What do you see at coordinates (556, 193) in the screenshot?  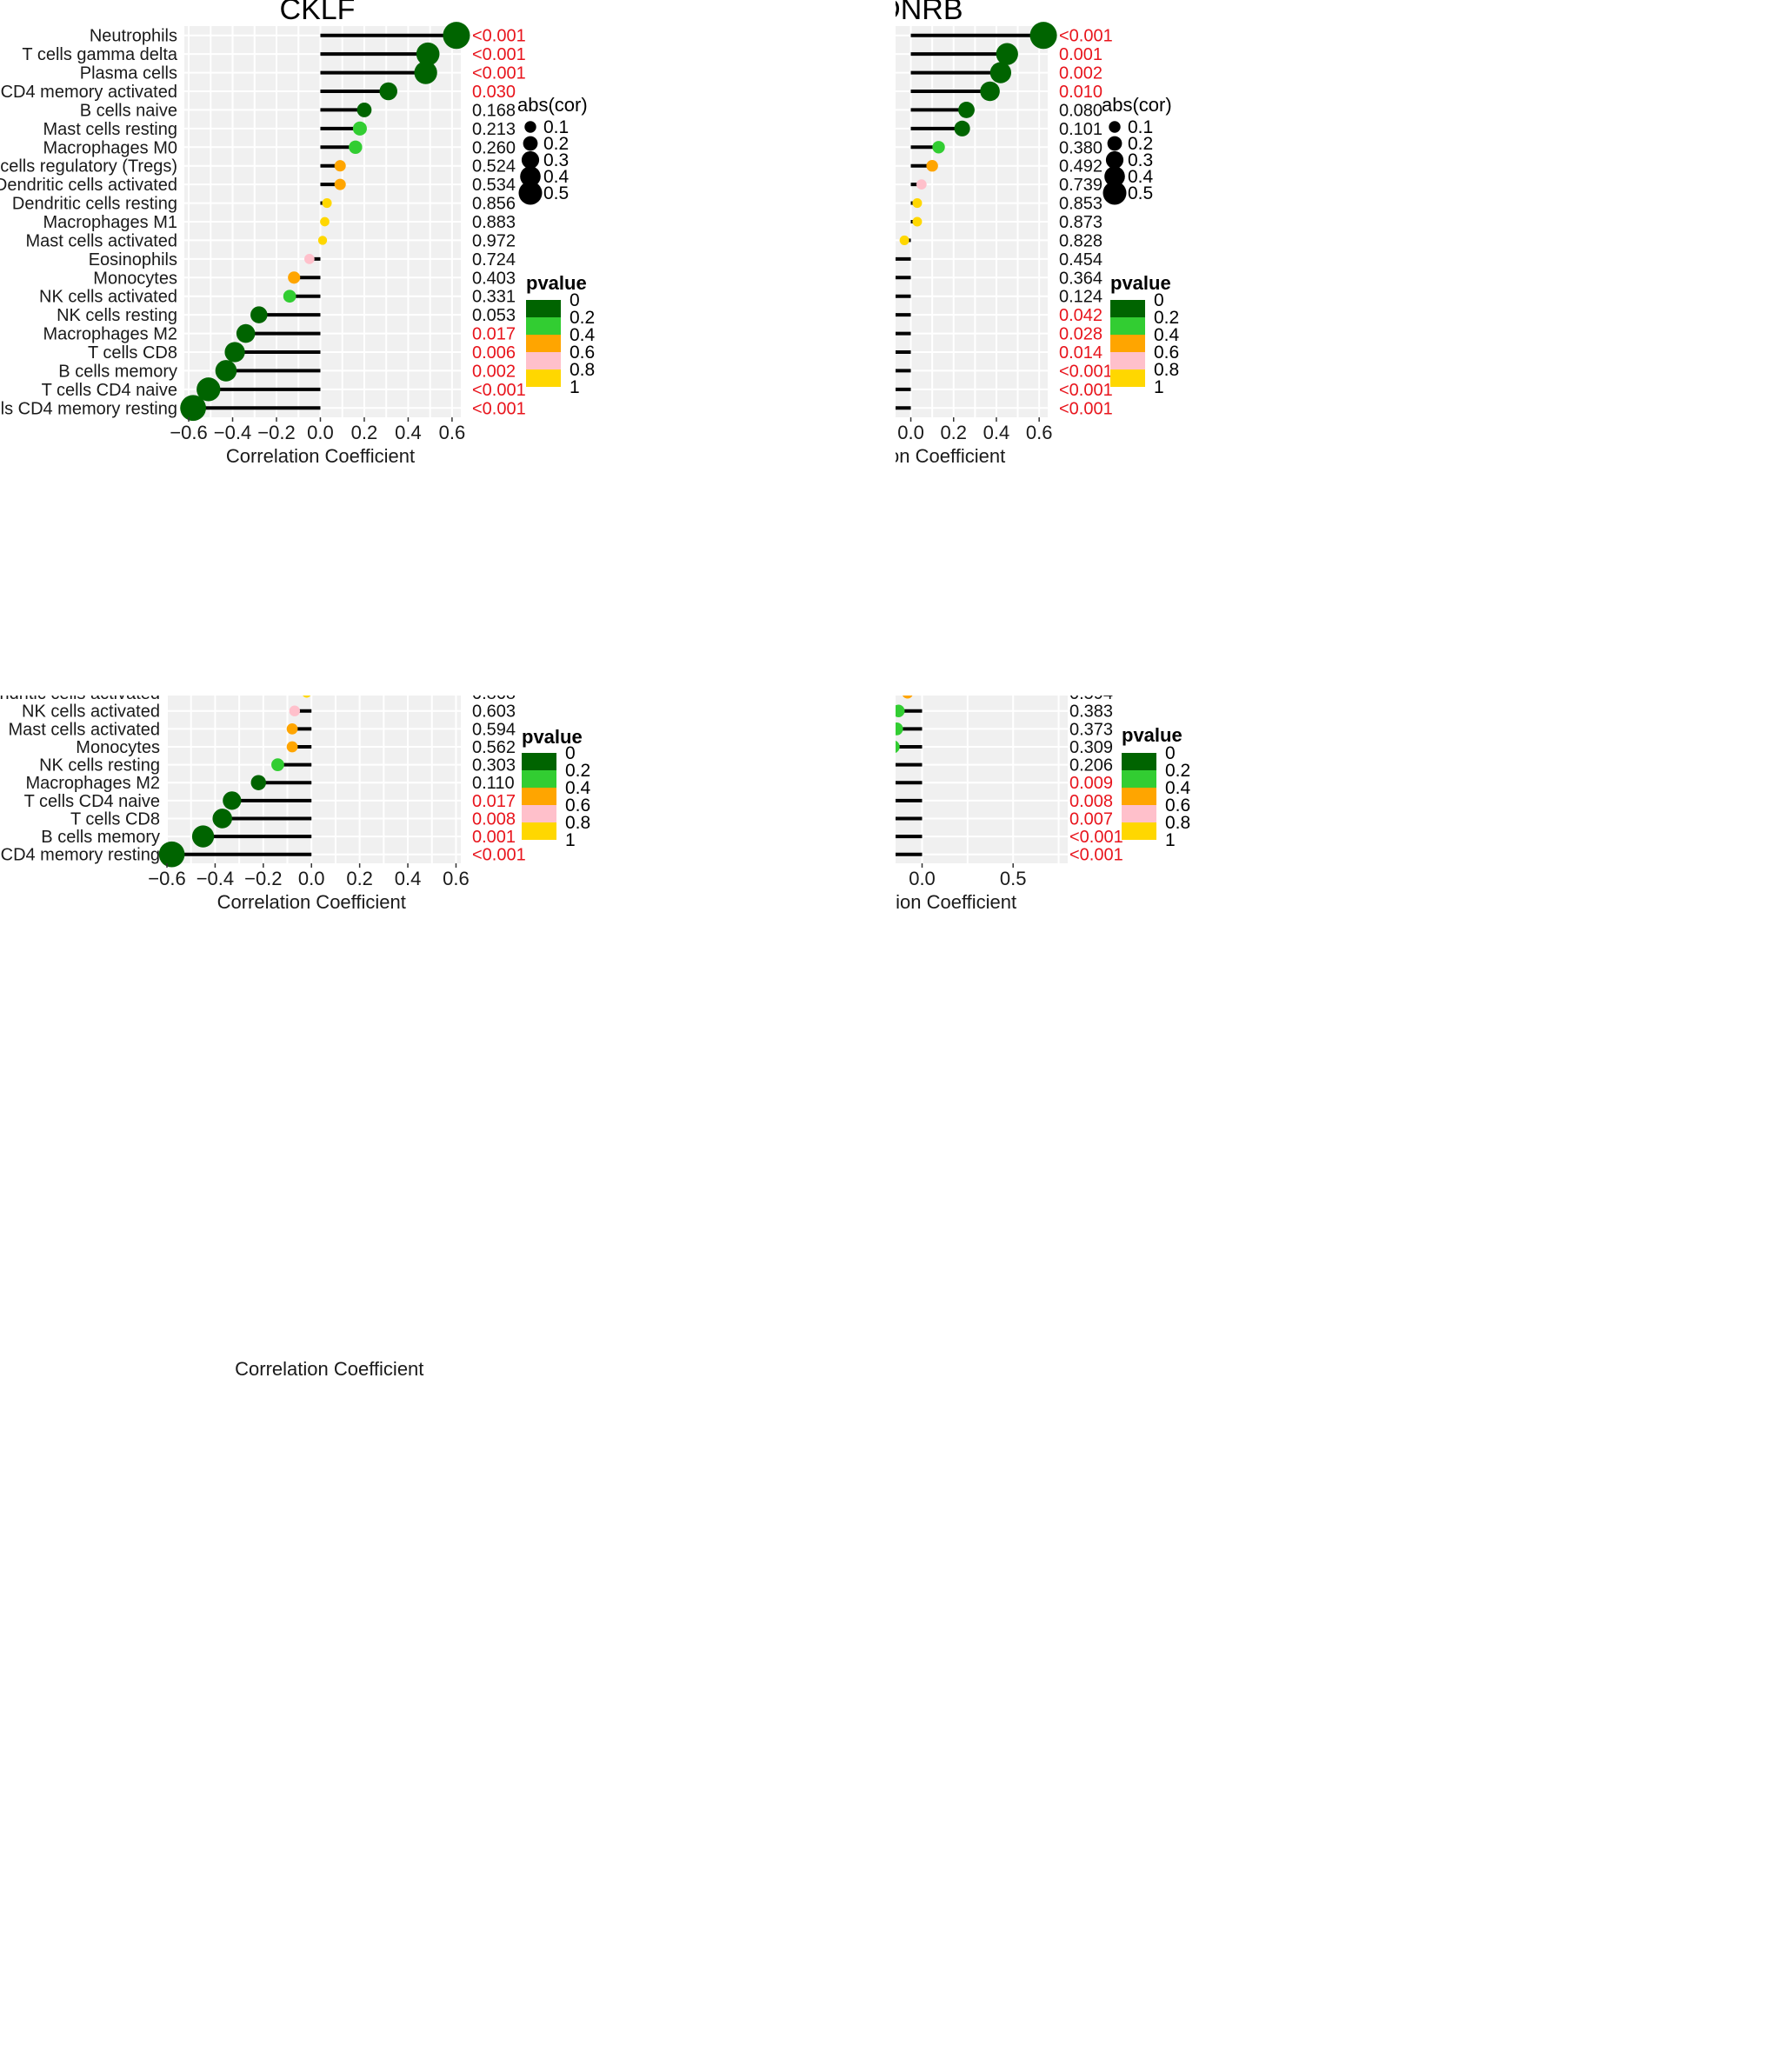 I see `cklf-size-legend-label: 0.5` at bounding box center [556, 193].